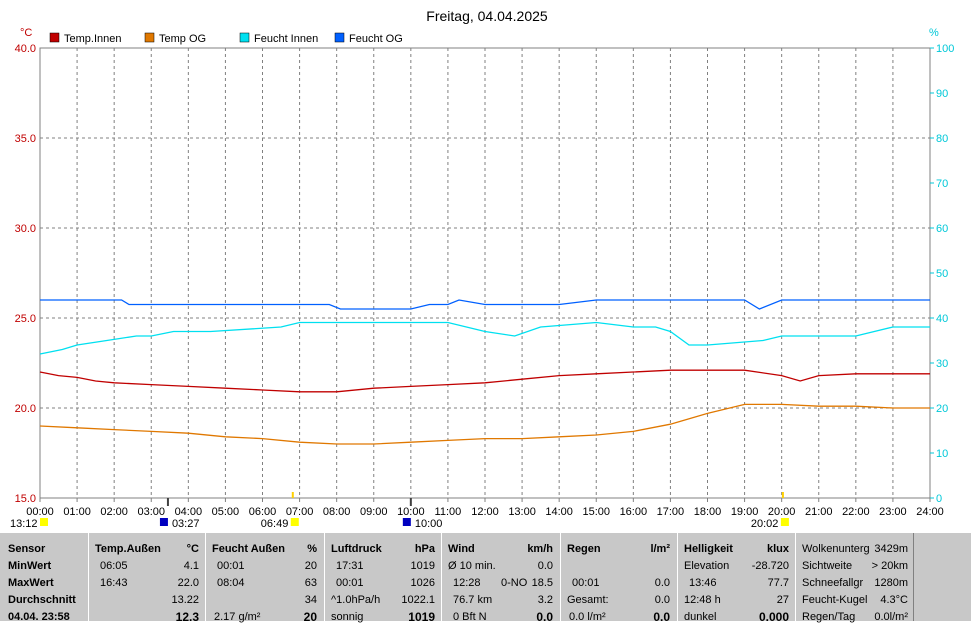 This screenshot has height=625, width=971. I want to click on wind-title: Wind, so click(461, 549).